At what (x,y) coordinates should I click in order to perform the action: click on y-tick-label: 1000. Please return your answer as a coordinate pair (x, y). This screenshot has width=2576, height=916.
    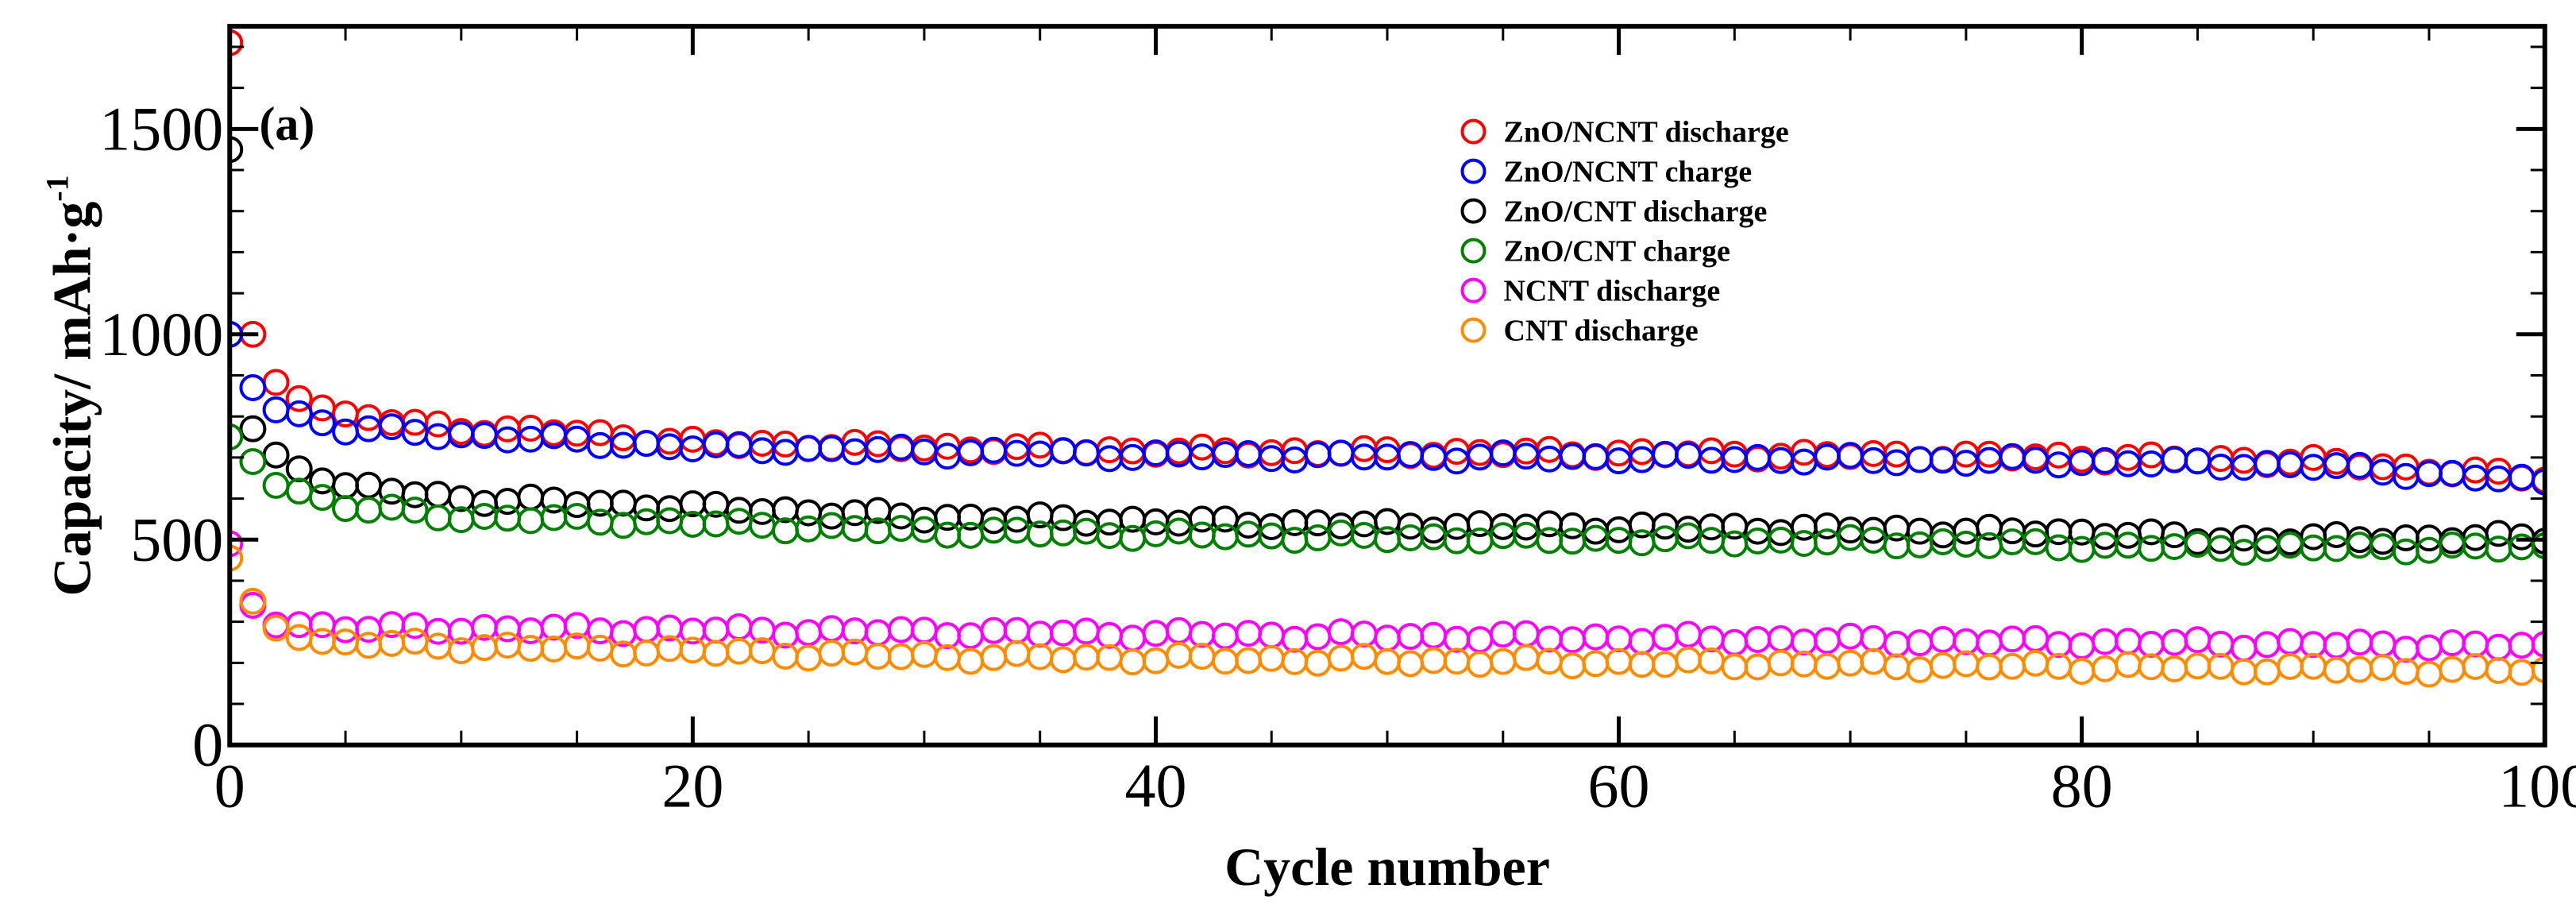
    Looking at the image, I should click on (161, 334).